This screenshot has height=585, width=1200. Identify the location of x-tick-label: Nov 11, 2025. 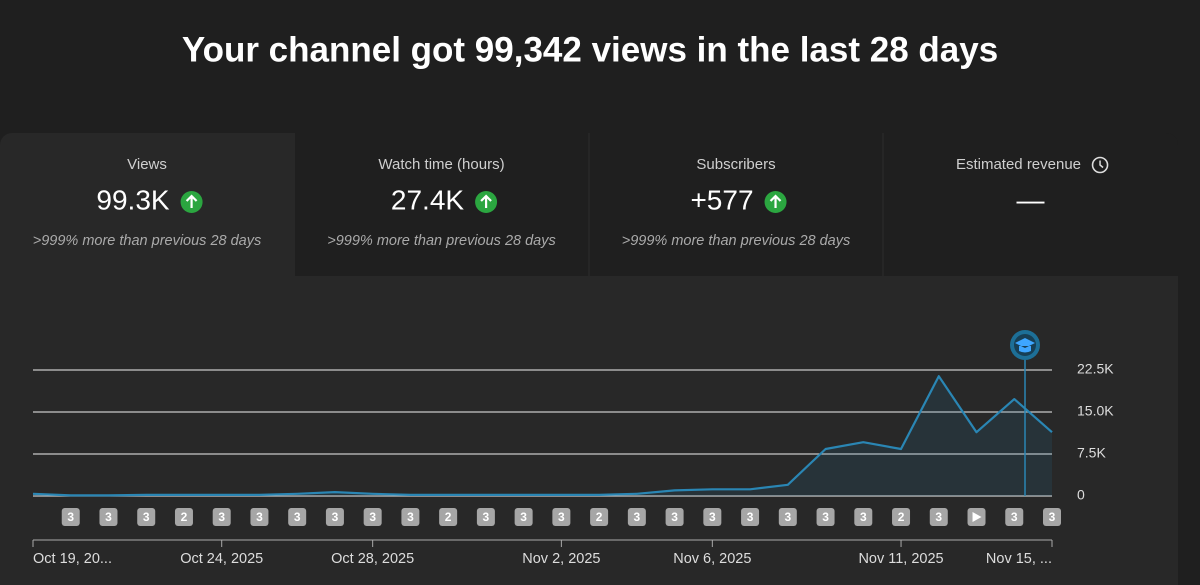
(900, 559).